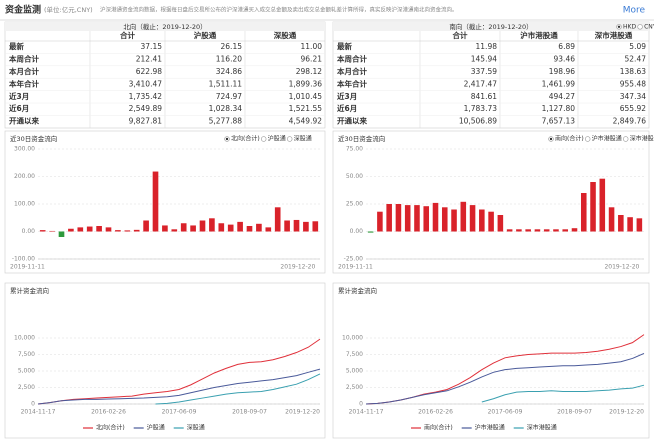  Describe the element at coordinates (165, 26) in the screenshot. I see `table-caption-bg` at that location.